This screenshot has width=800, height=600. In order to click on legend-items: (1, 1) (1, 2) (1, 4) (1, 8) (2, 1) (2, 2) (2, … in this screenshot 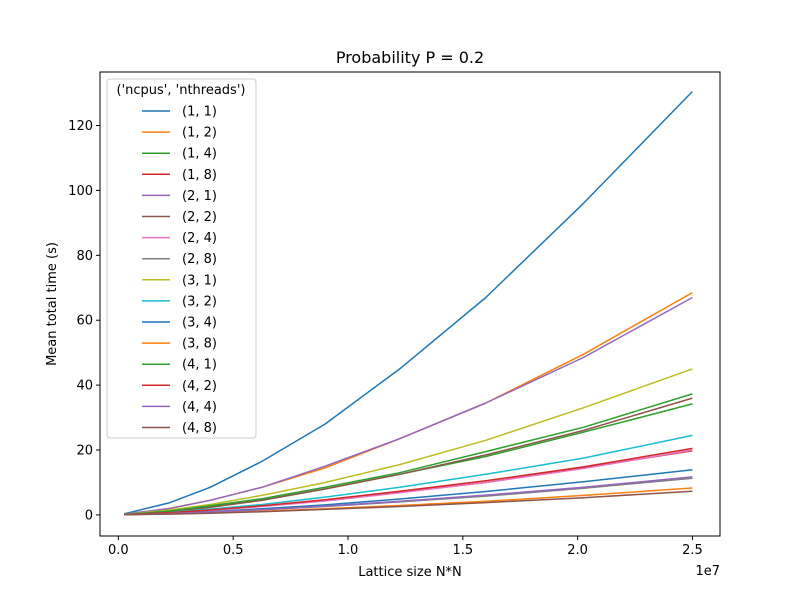, I will do `click(179, 270)`.